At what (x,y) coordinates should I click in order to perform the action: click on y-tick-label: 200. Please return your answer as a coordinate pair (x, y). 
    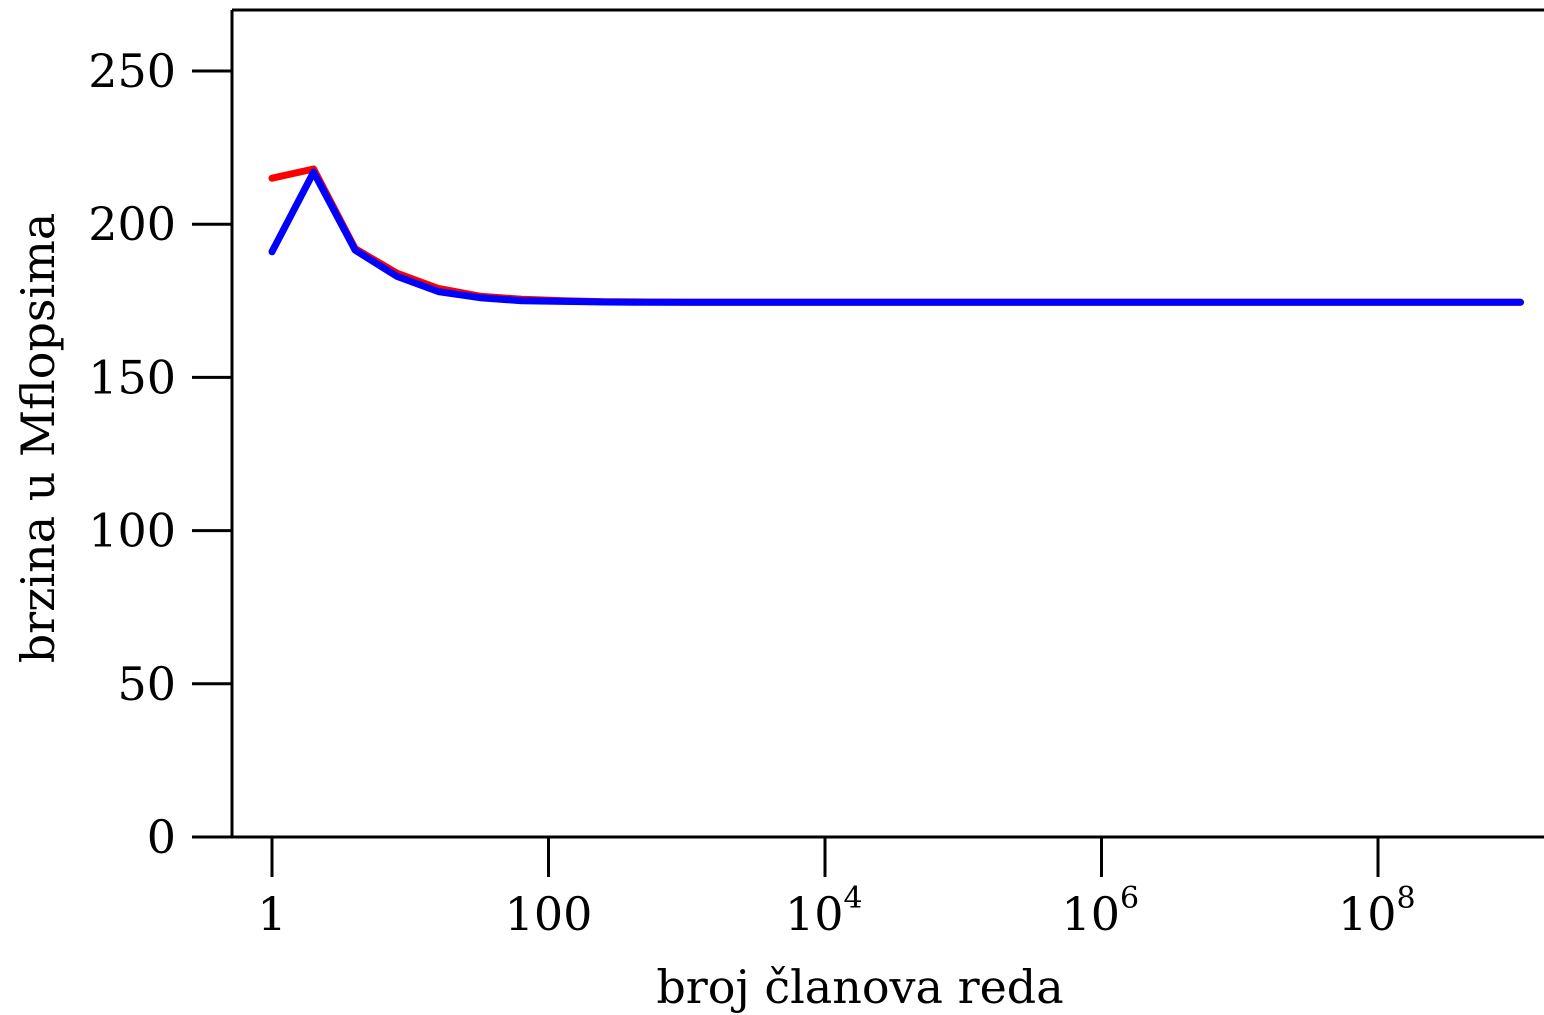
    Looking at the image, I should click on (132, 224).